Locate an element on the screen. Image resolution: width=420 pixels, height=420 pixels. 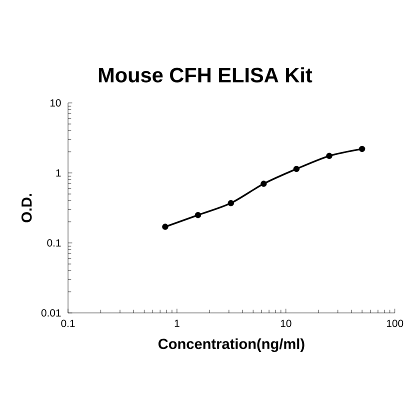
x-tick-label: 100 is located at coordinates (395, 324).